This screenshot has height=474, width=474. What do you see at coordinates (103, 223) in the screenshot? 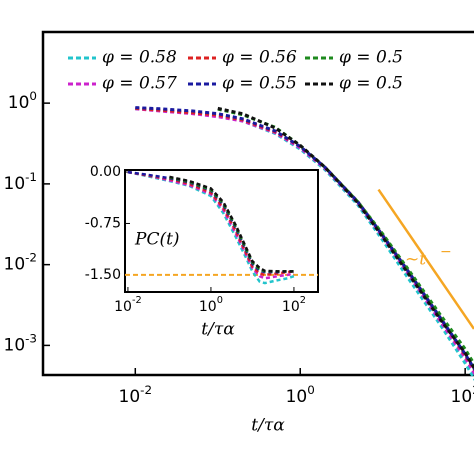
I see `y-tick-label: -0.75` at bounding box center [103, 223].